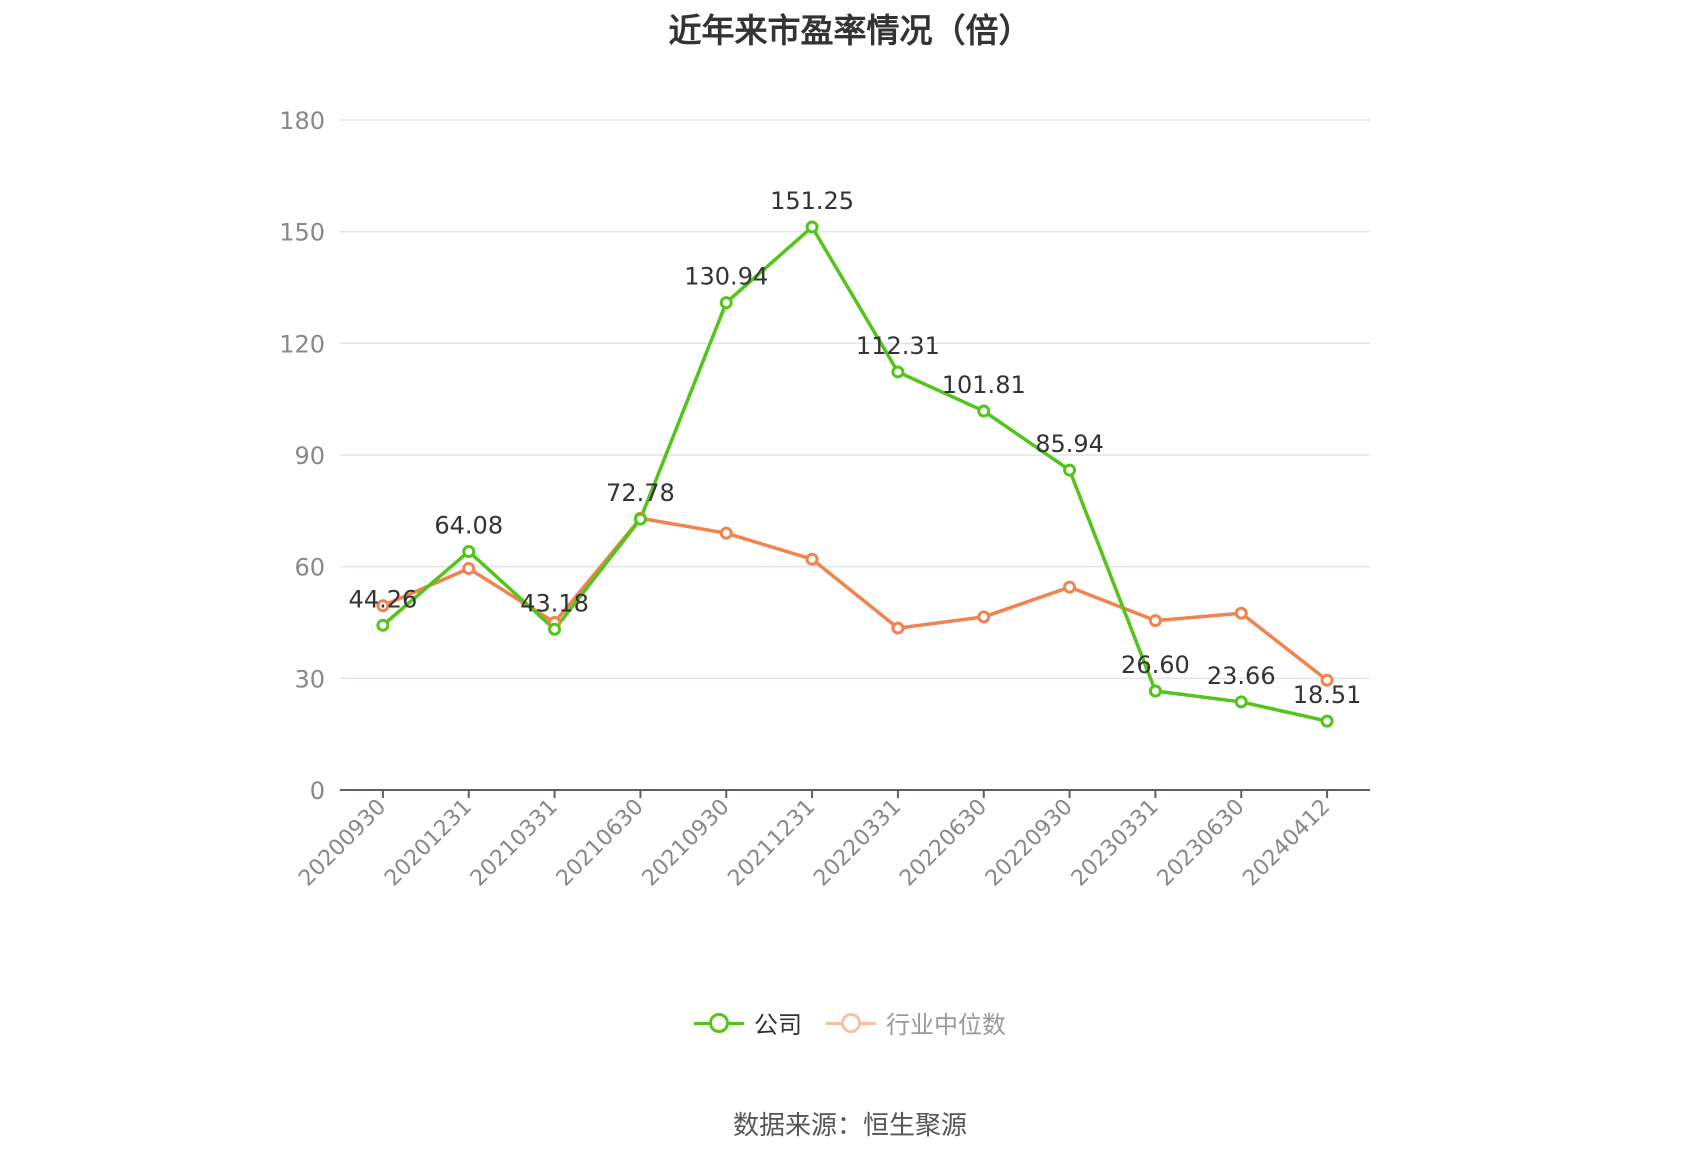 This screenshot has height=1150, width=1700. I want to click on data-label: 23.66, so click(1241, 676).